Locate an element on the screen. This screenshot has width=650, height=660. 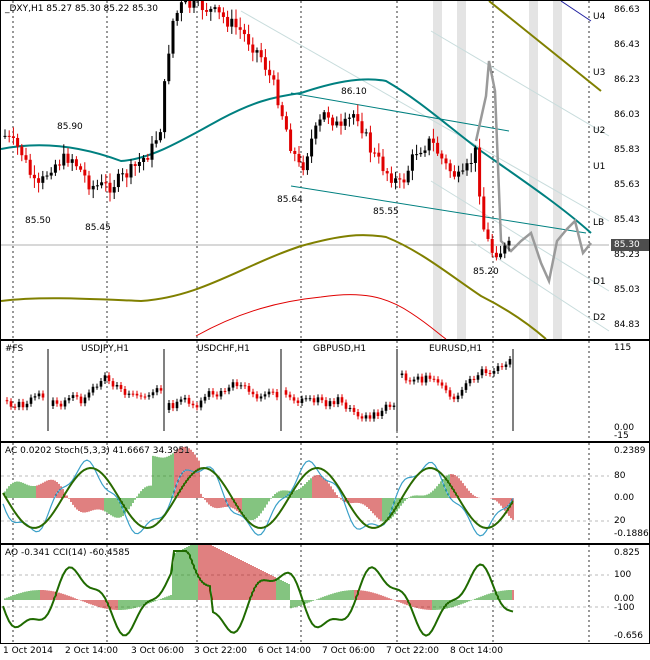
pairs-canvas is located at coordinates (297, 391).